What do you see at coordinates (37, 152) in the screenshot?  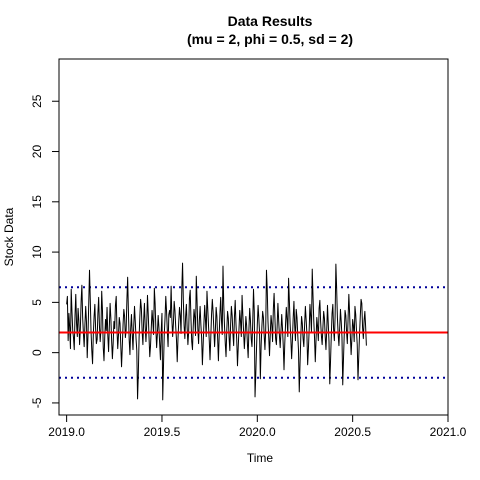 I see `y-tick-label: 20` at bounding box center [37, 152].